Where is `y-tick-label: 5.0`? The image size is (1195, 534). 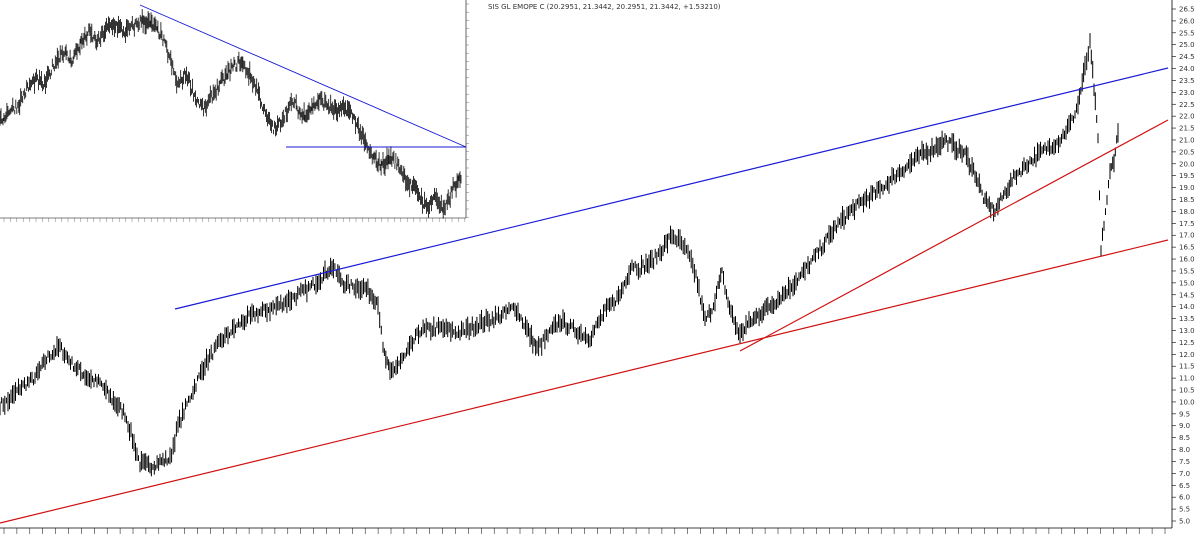 y-tick-label: 5.0 is located at coordinates (1184, 522).